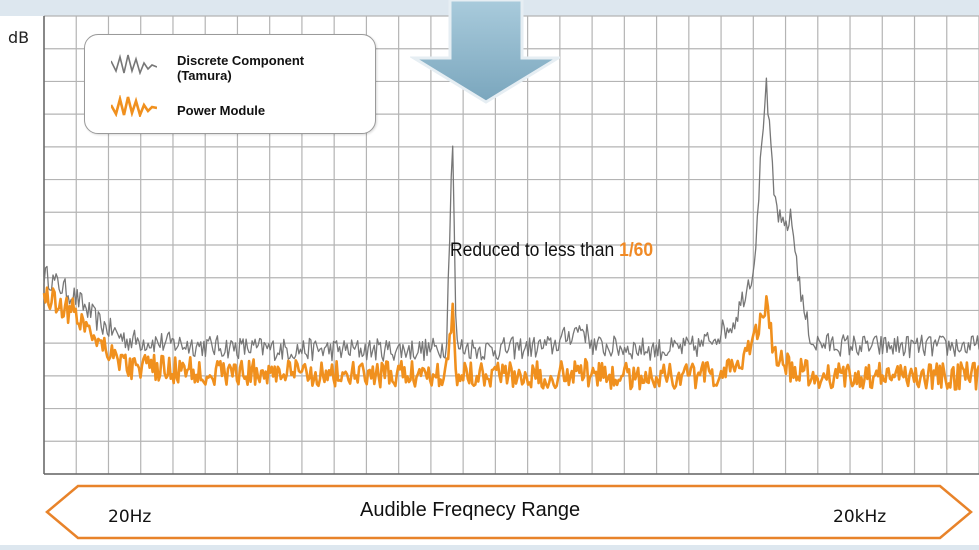 This screenshot has height=550, width=979. I want to click on legend-swatch-discrete-icon, so click(134, 64).